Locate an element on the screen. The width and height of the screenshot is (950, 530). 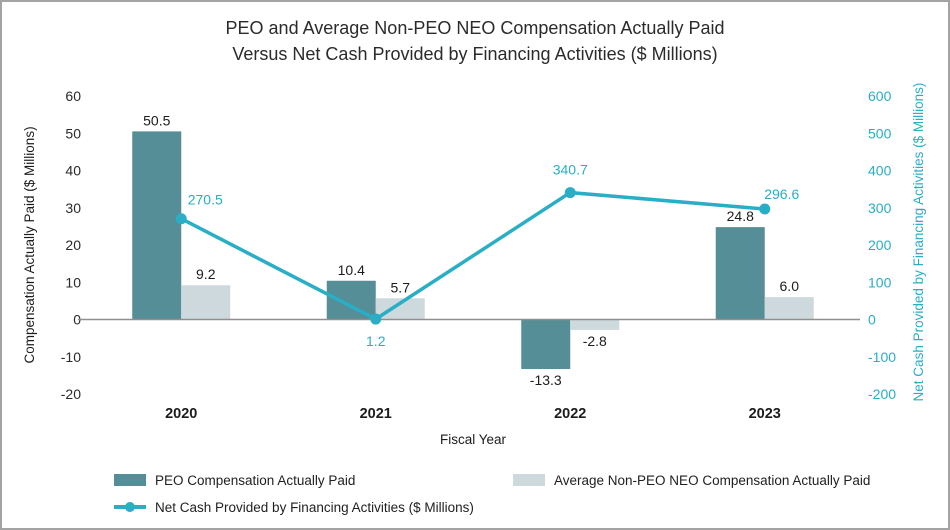
line-point-2023 is located at coordinates (765, 209).